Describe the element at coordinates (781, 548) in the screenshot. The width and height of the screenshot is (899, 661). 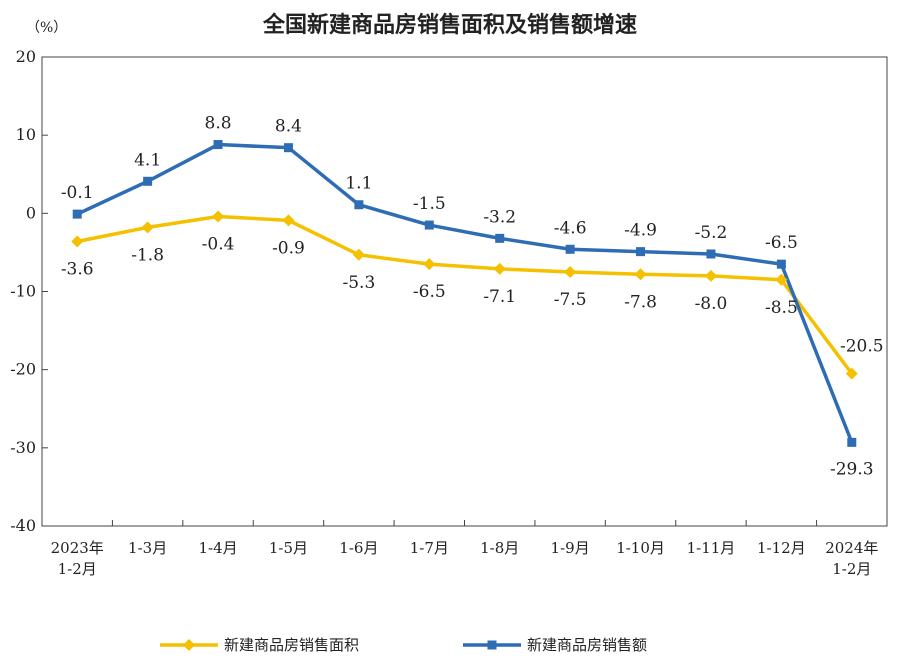
I see `x-tick-label: 1-12月` at that location.